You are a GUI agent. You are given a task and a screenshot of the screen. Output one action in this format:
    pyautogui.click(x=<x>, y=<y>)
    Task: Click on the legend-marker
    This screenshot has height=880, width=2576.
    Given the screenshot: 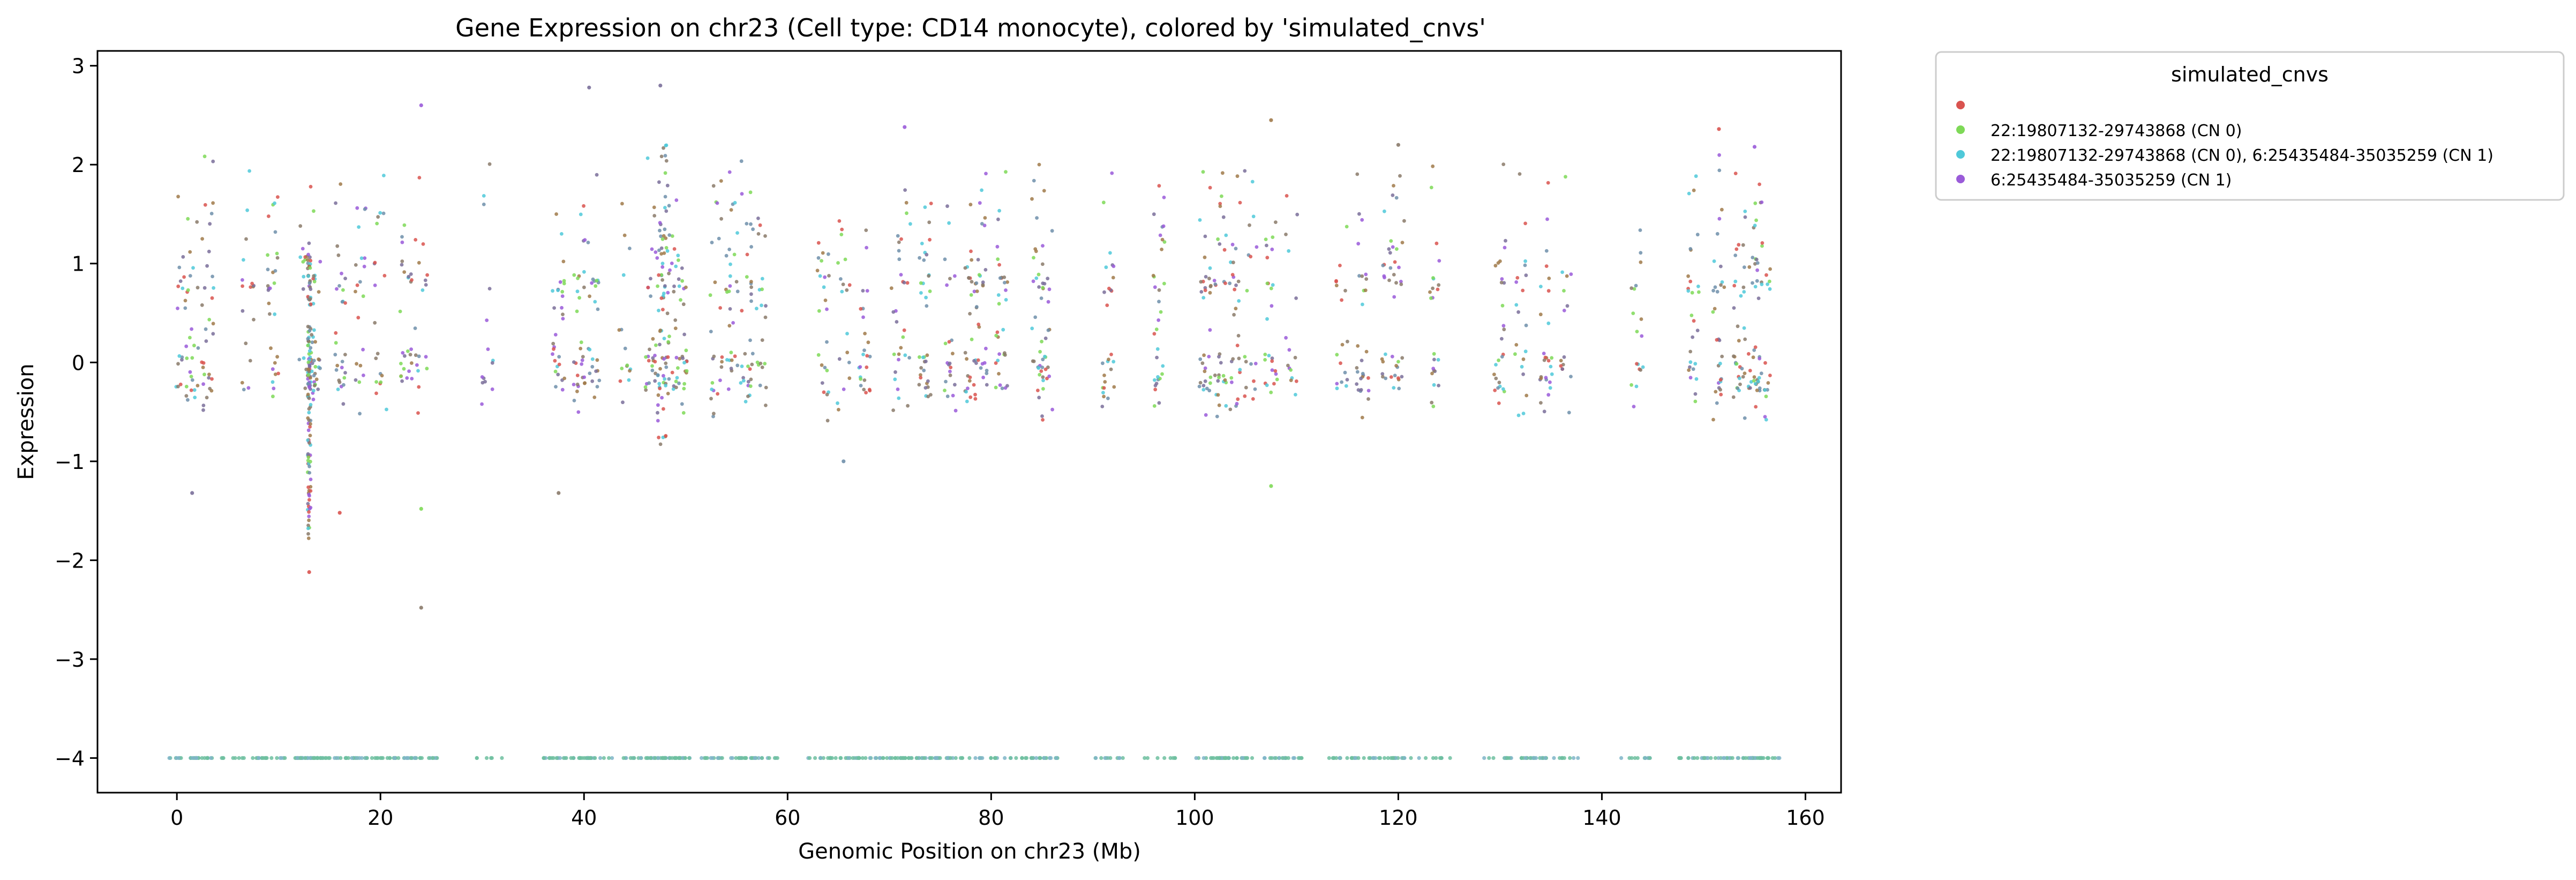 What is the action you would take?
    pyautogui.click(x=1960, y=129)
    